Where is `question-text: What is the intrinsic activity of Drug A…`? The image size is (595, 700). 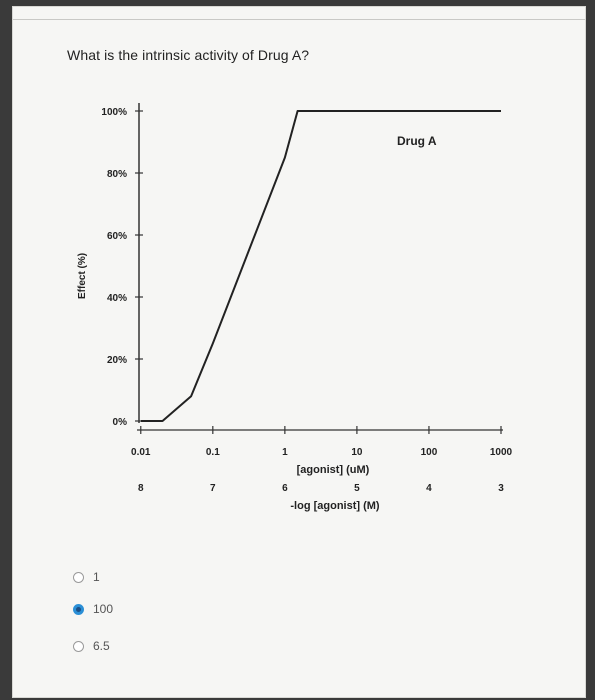
question-text: What is the intrinsic activity of Drug A… is located at coordinates (188, 55).